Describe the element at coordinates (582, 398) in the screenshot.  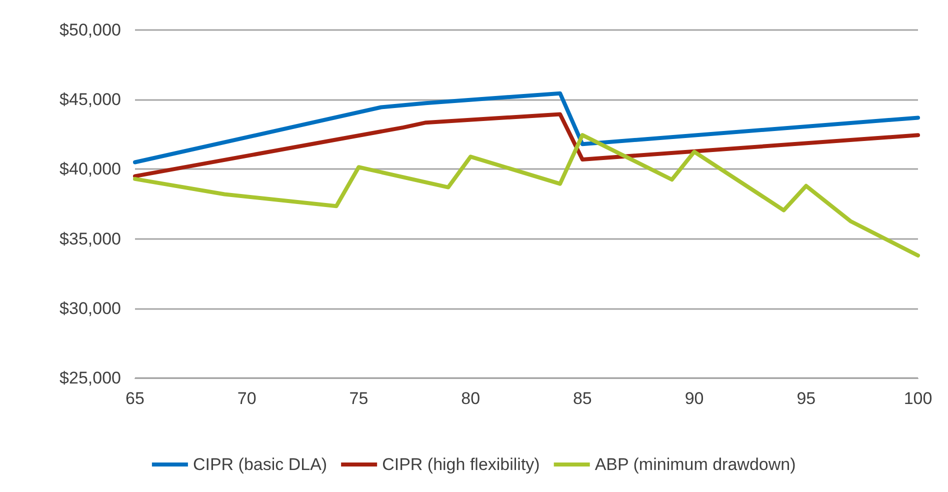
I see `x-tick-label: 85` at that location.